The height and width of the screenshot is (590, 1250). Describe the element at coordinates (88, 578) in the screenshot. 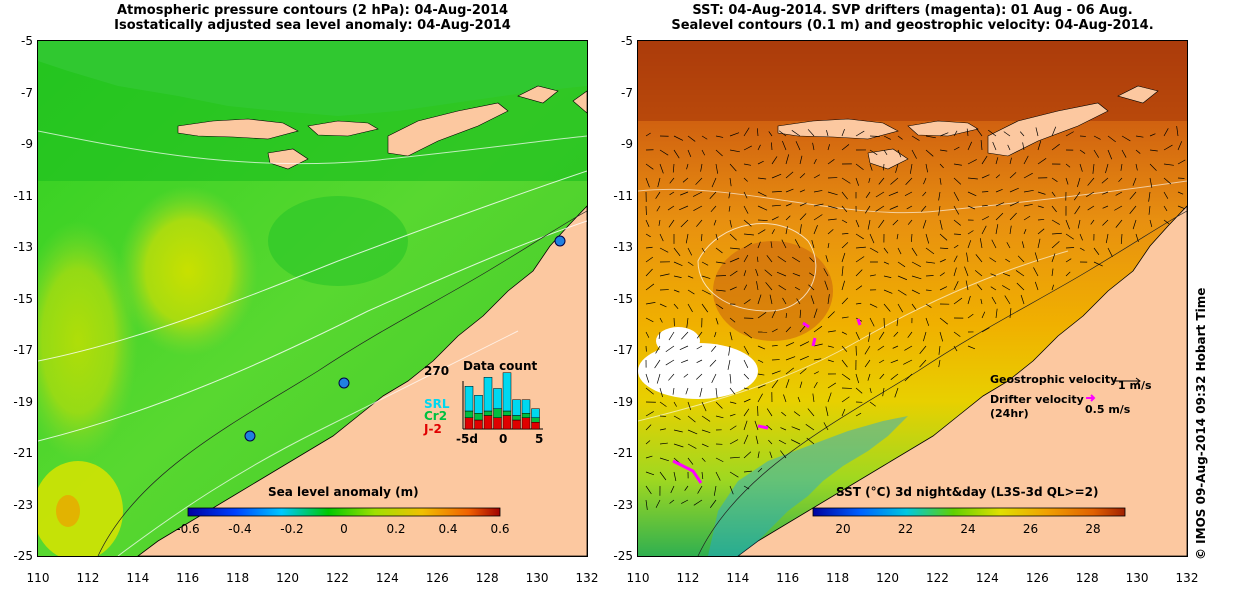

I see `x-tick-label: 112` at that location.